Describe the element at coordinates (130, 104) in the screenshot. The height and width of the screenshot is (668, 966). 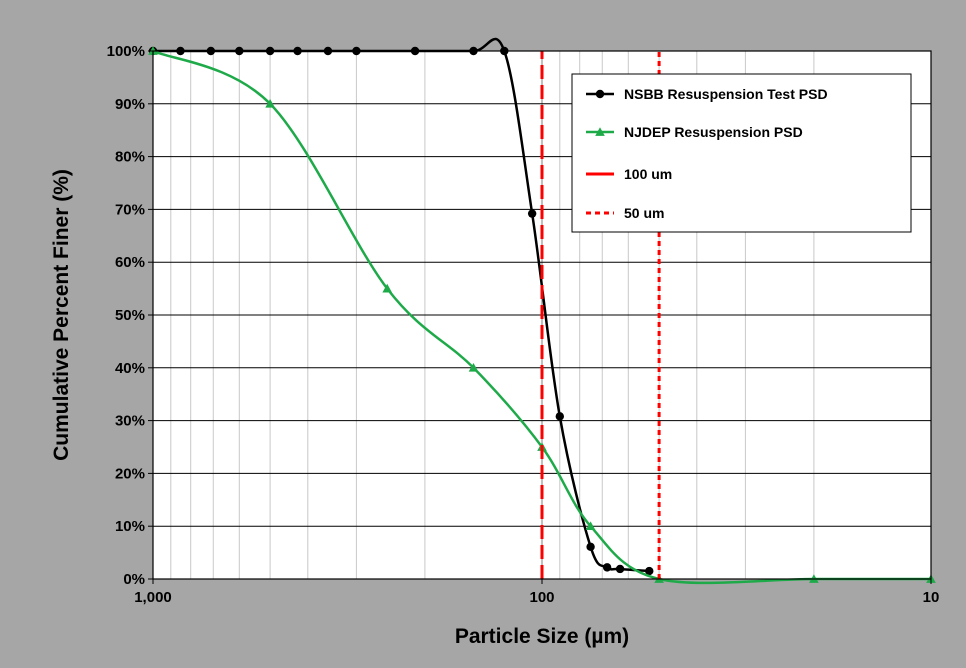
I see `y-tick-label: 90%` at that location.